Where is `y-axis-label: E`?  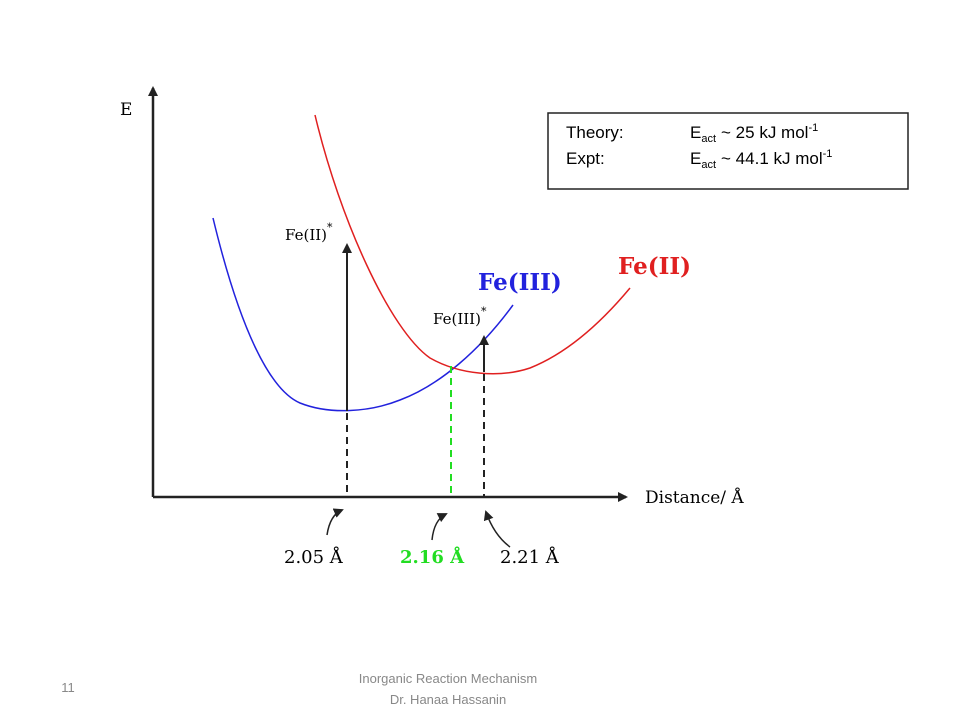 y-axis-label: E is located at coordinates (126, 110).